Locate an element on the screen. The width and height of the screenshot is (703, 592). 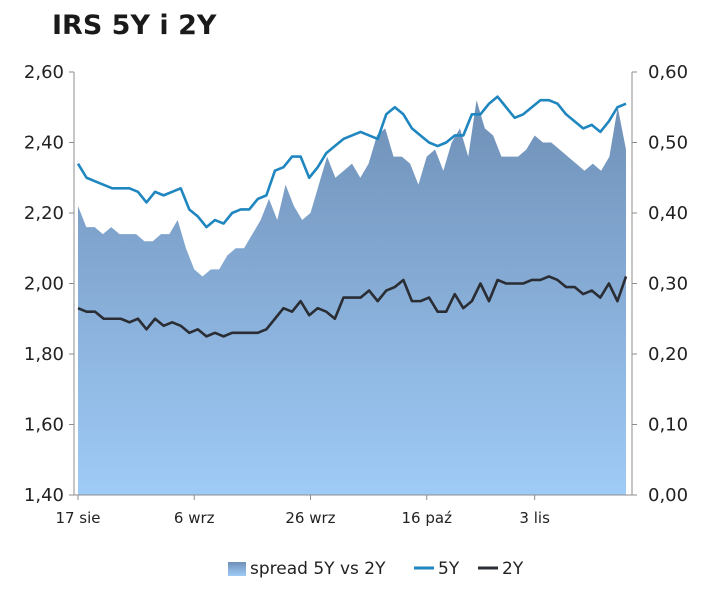
series-line-2y is located at coordinates (352, 306).